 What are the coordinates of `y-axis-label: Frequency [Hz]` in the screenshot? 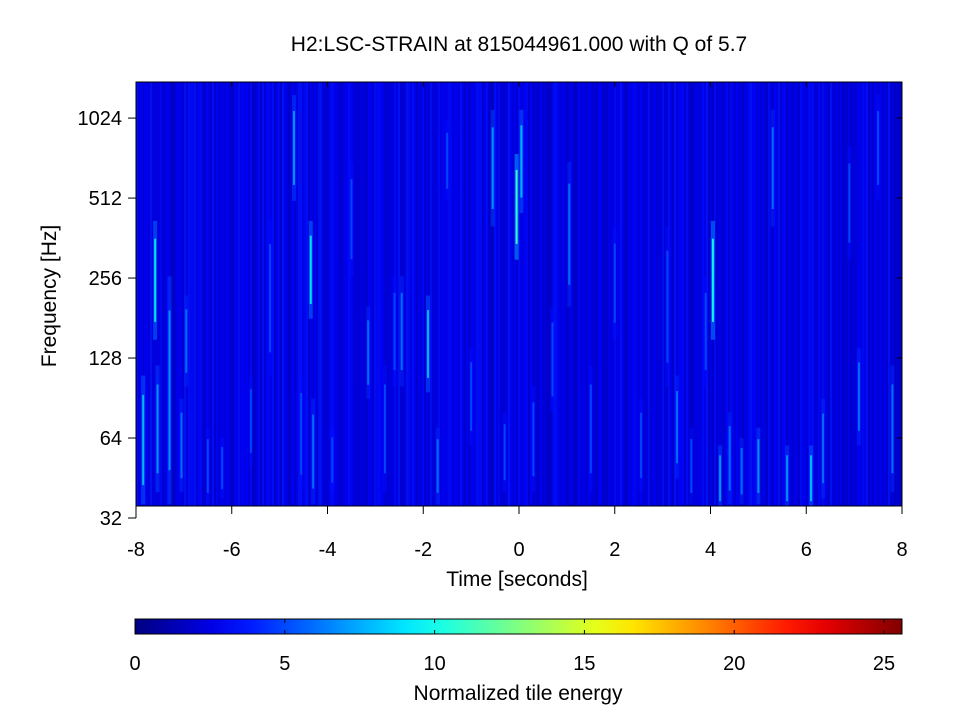 It's located at (49, 296).